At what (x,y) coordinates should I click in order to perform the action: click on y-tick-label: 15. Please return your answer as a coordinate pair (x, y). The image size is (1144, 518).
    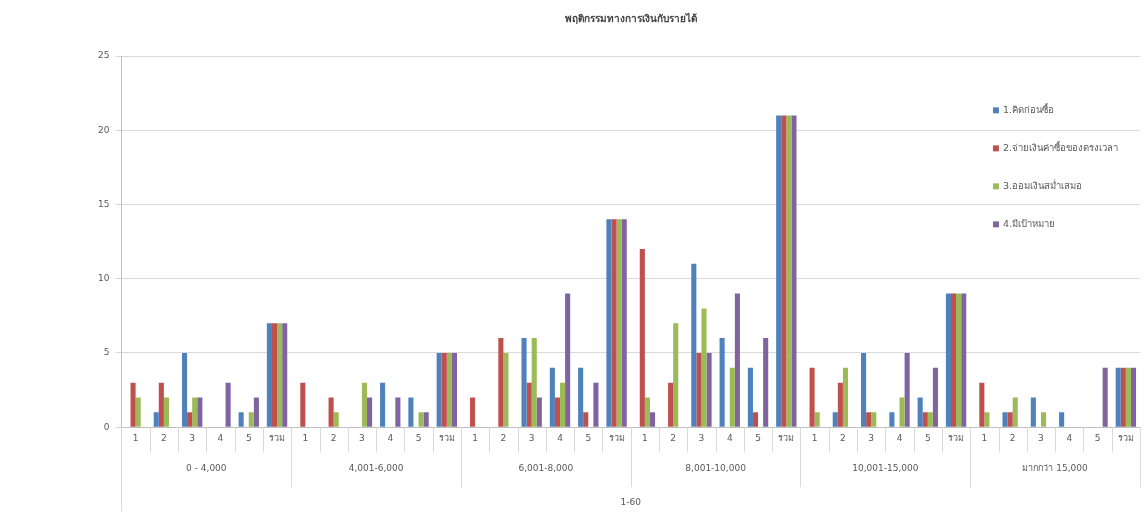
    Looking at the image, I should click on (104, 203).